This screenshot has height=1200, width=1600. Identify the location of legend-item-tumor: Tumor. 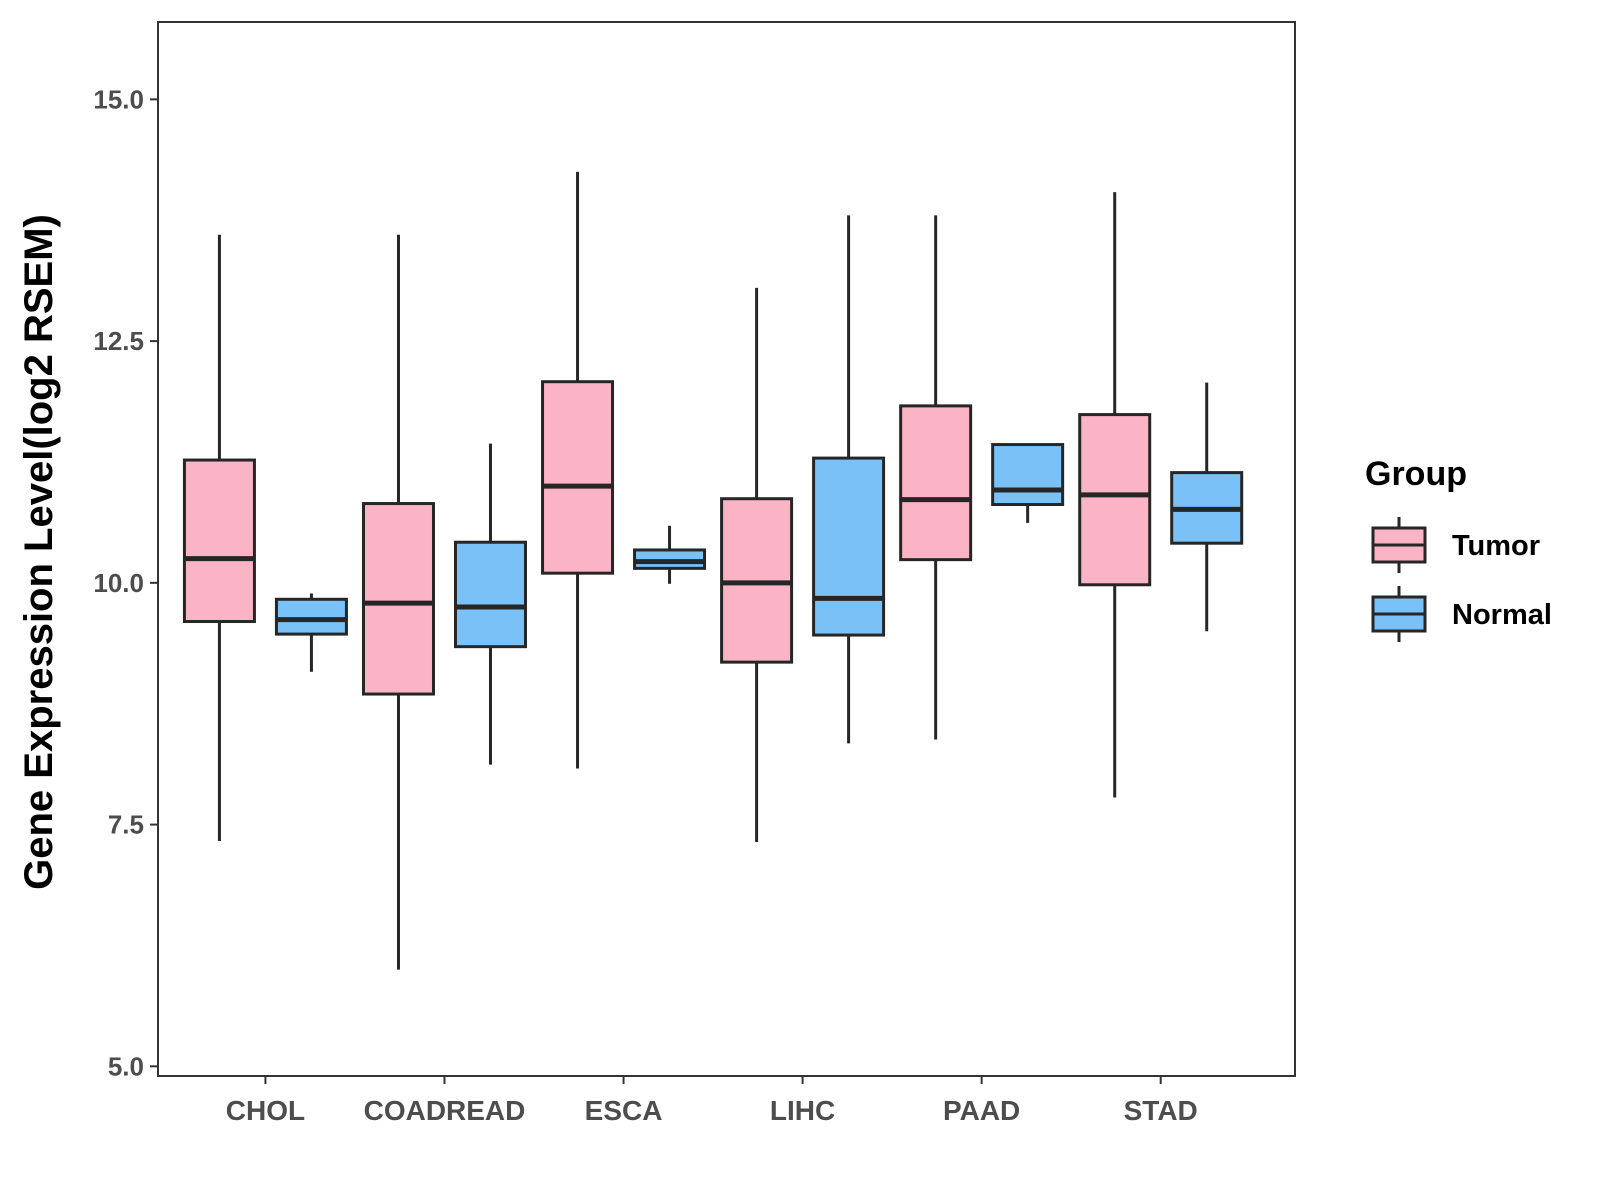
(1455, 545).